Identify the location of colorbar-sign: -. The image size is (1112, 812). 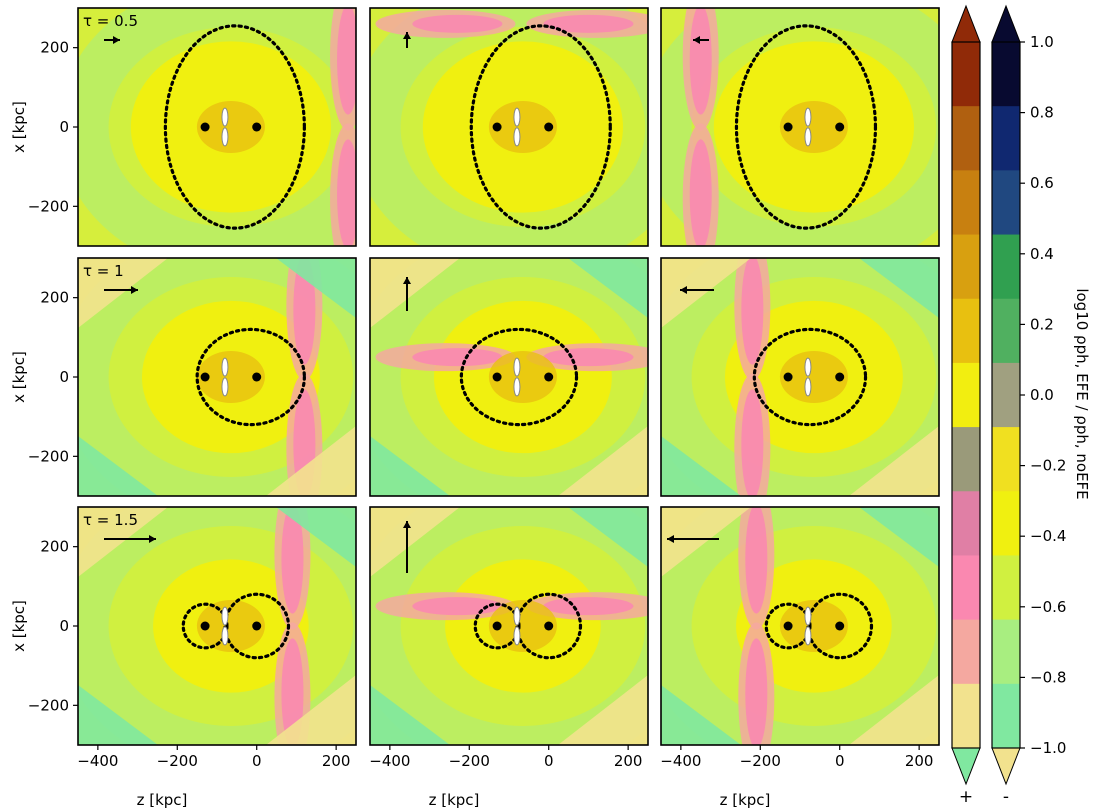
(1006, 797).